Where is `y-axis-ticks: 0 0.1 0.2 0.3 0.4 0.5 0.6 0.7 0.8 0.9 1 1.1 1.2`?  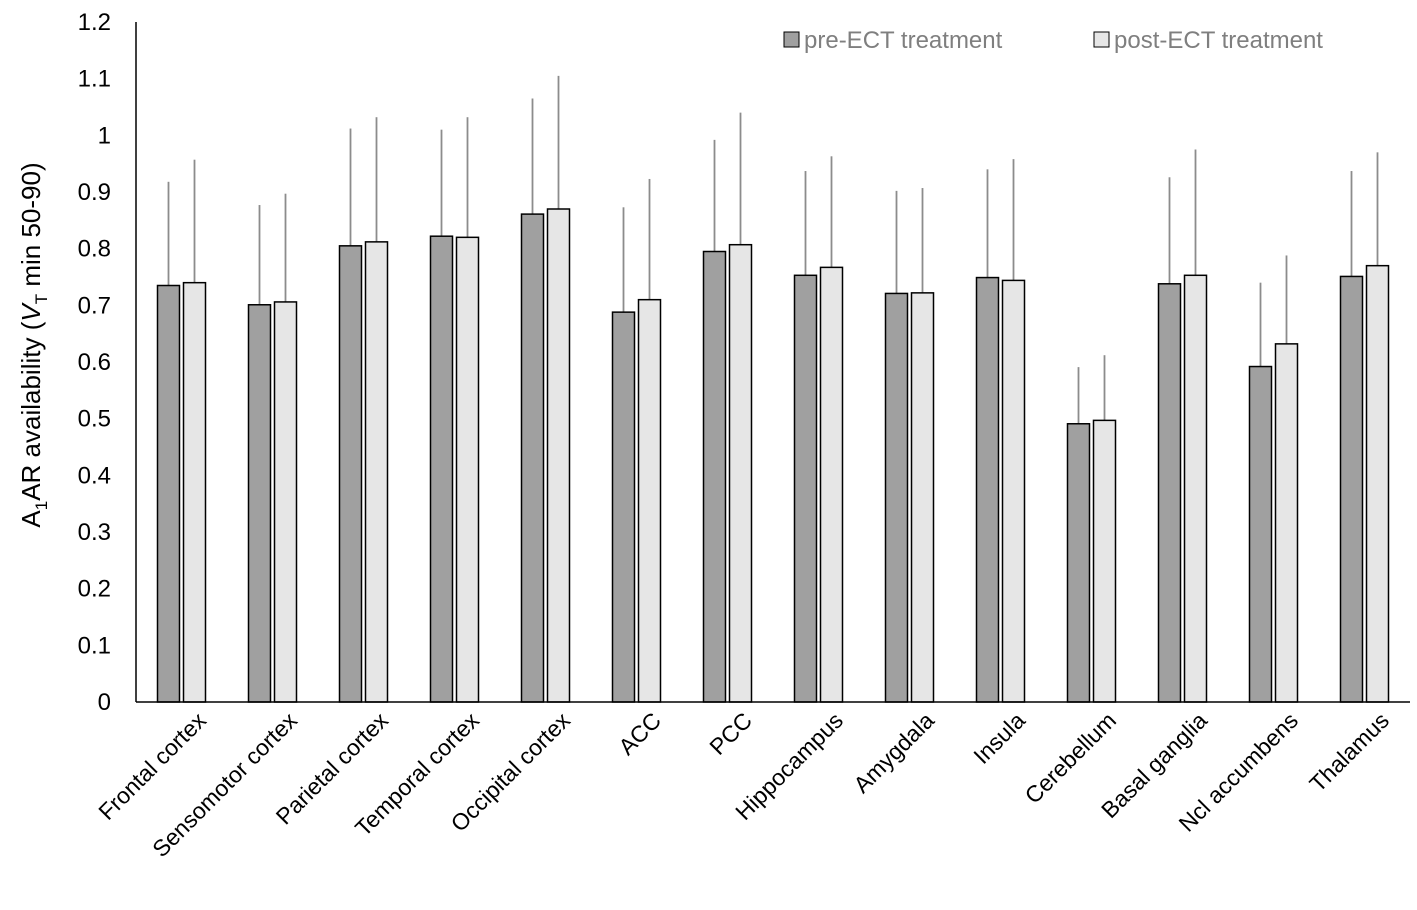
y-axis-ticks: 0 0.1 0.2 0.3 0.4 0.5 0.6 0.7 0.8 0.9 1 1.1 1.2 is located at coordinates (94, 362).